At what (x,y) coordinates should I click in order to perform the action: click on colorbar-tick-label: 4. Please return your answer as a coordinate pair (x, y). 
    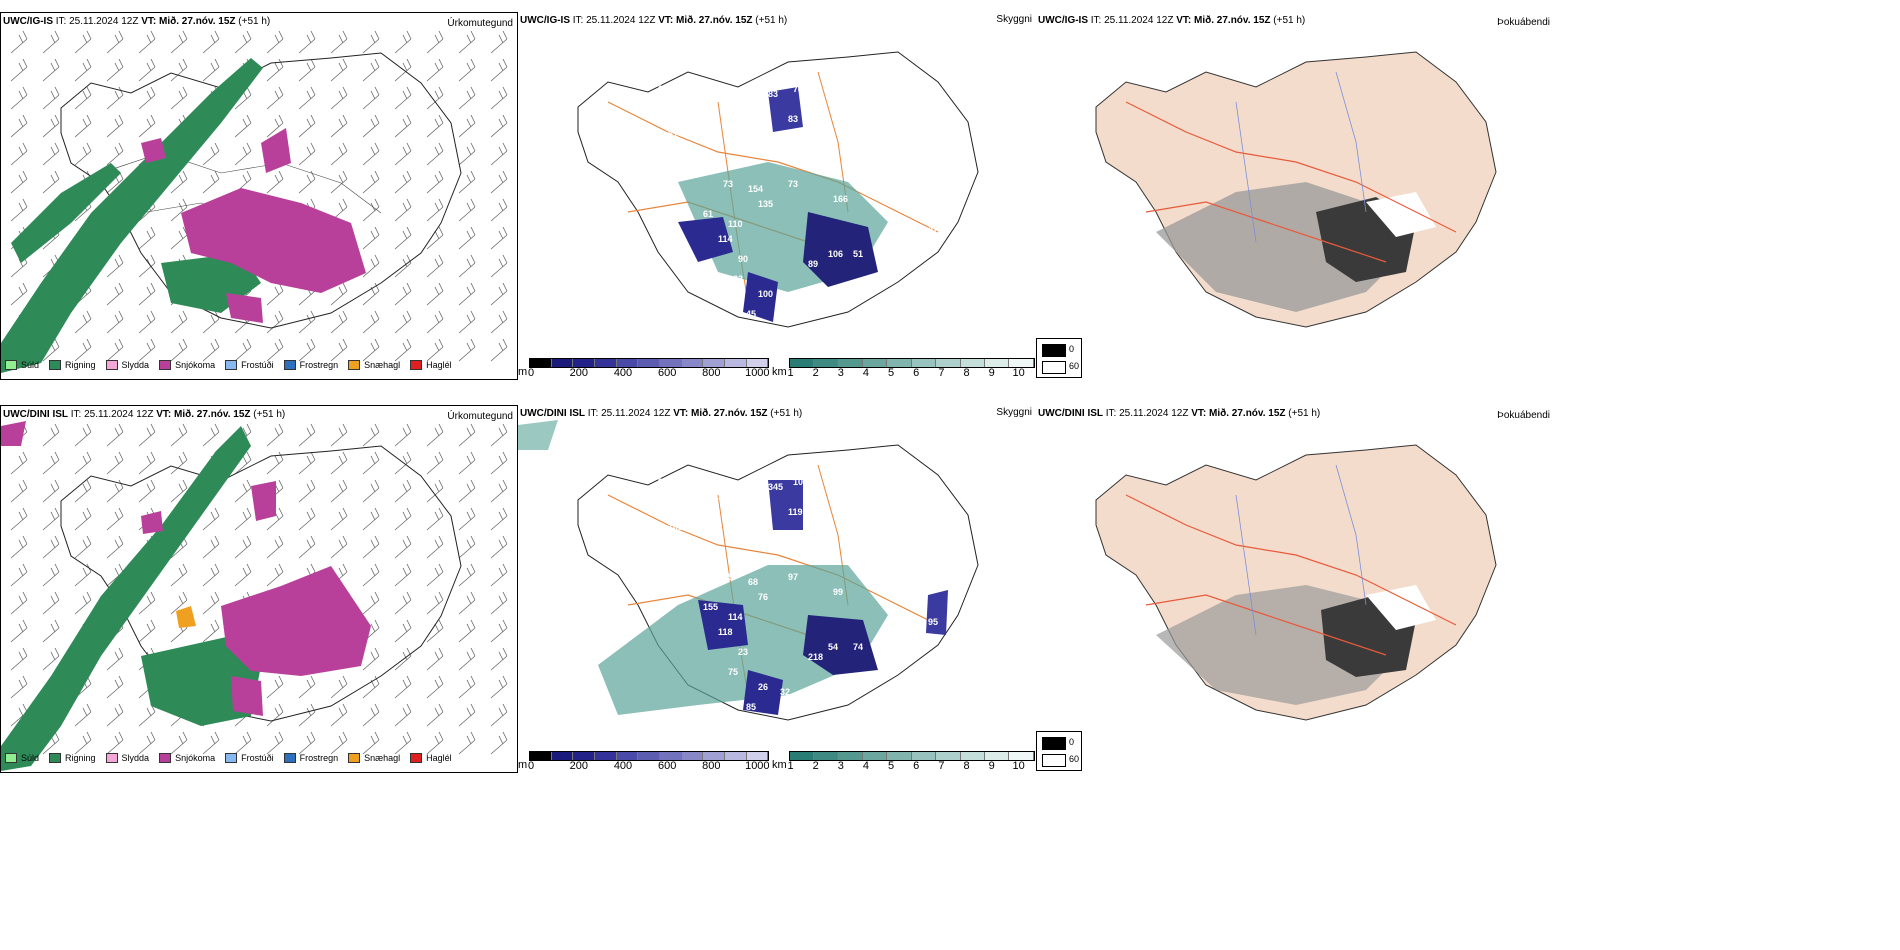
    Looking at the image, I should click on (866, 373).